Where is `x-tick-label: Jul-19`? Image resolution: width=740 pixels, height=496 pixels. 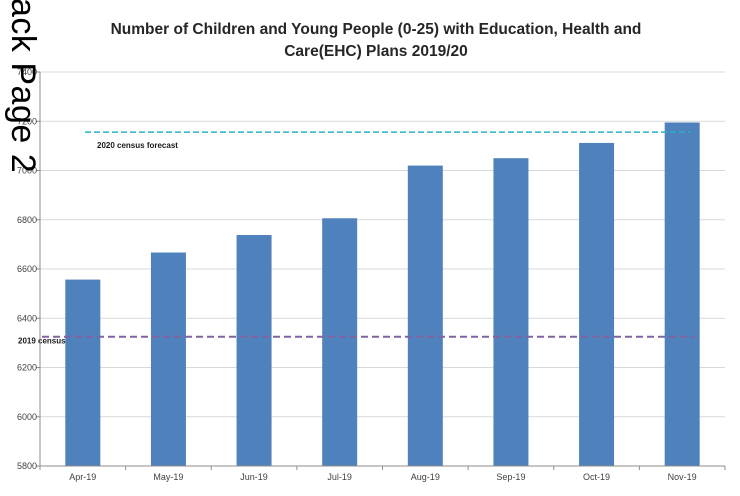
x-tick-label: Jul-19 is located at coordinates (339, 477).